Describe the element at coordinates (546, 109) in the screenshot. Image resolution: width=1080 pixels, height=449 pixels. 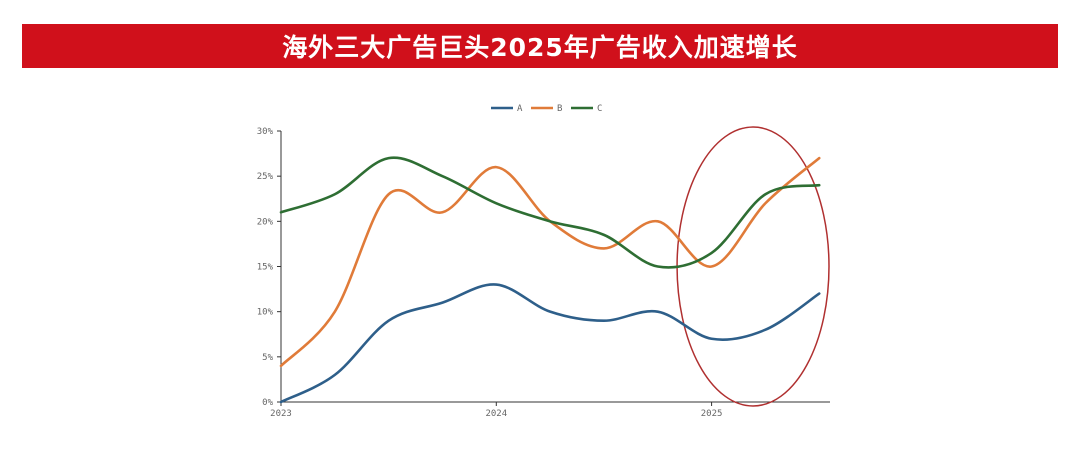
I see `legend: A B C` at that location.